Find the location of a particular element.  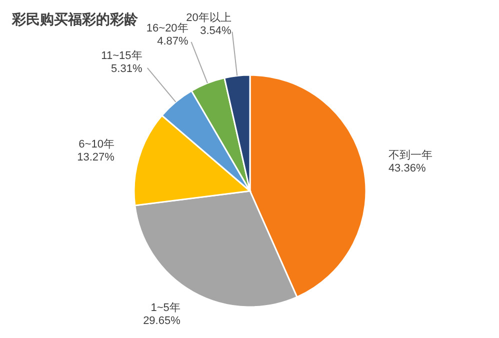

slice-label: 6~10年 is located at coordinates (96, 144).